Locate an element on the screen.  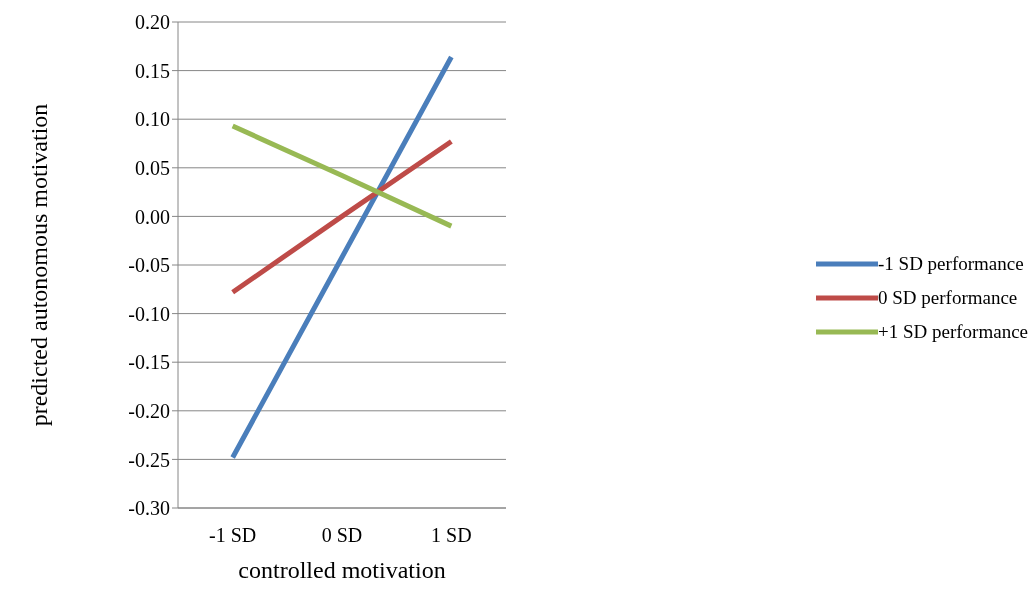
legend-label: 0 SD performance is located at coordinates (948, 298).